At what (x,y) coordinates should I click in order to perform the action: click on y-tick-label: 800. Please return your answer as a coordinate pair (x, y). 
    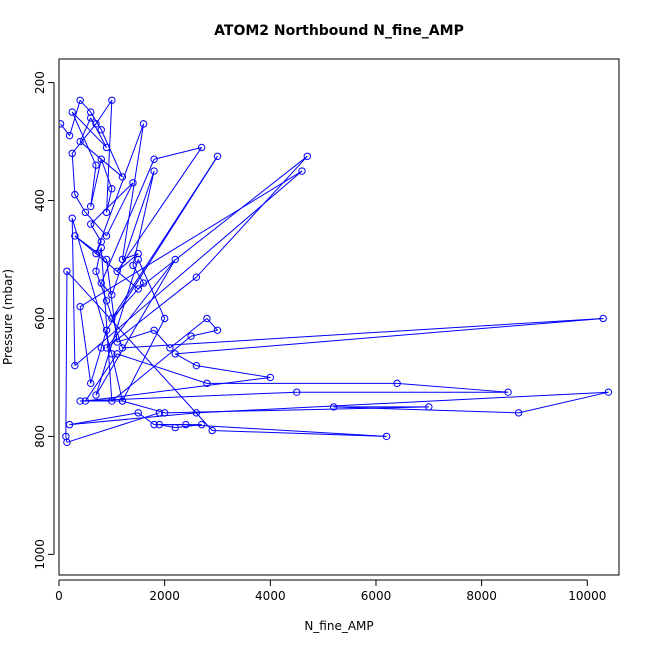
    Looking at the image, I should click on (40, 436).